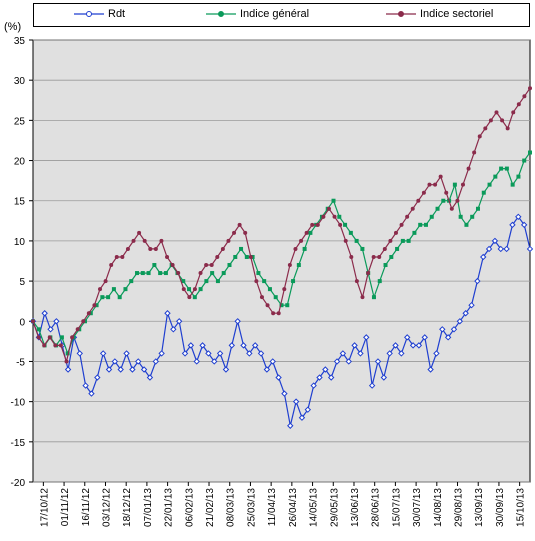 This screenshot has height=541, width=535. Describe the element at coordinates (314, 507) in the screenshot. I see `x-tick-label: 14/05/13` at that location.